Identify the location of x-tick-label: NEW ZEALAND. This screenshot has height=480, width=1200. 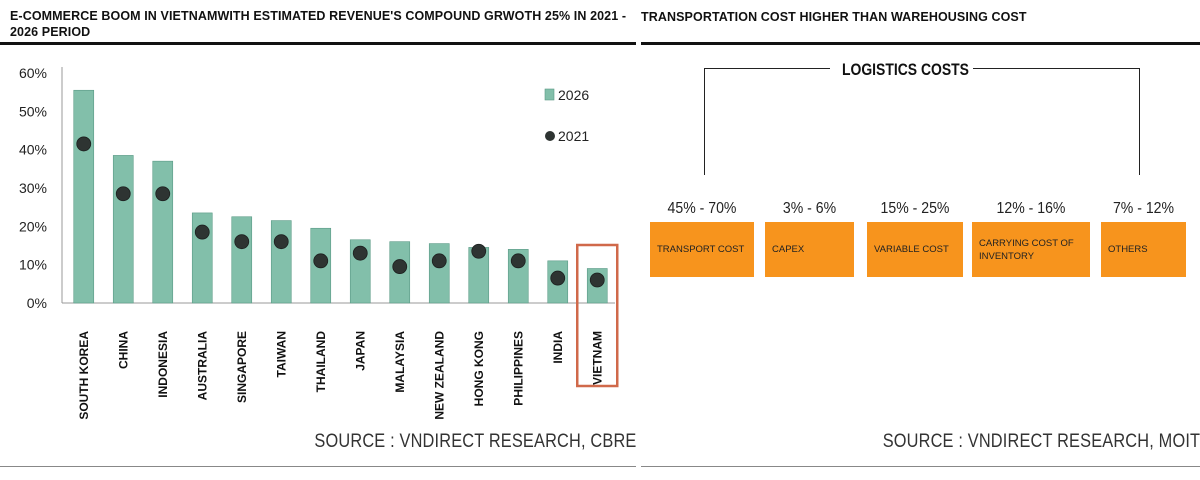
(439, 375).